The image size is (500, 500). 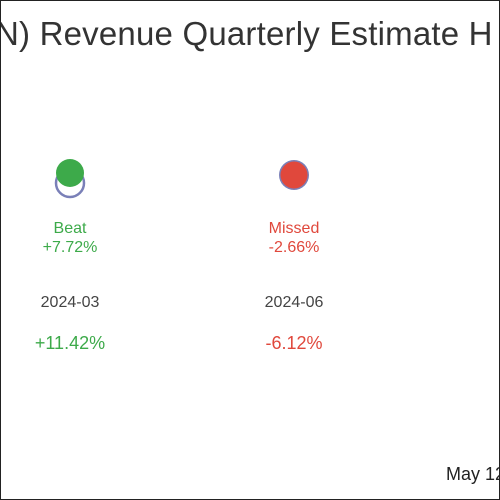 I want to click on report-date: May 12, so click(x=472, y=474).